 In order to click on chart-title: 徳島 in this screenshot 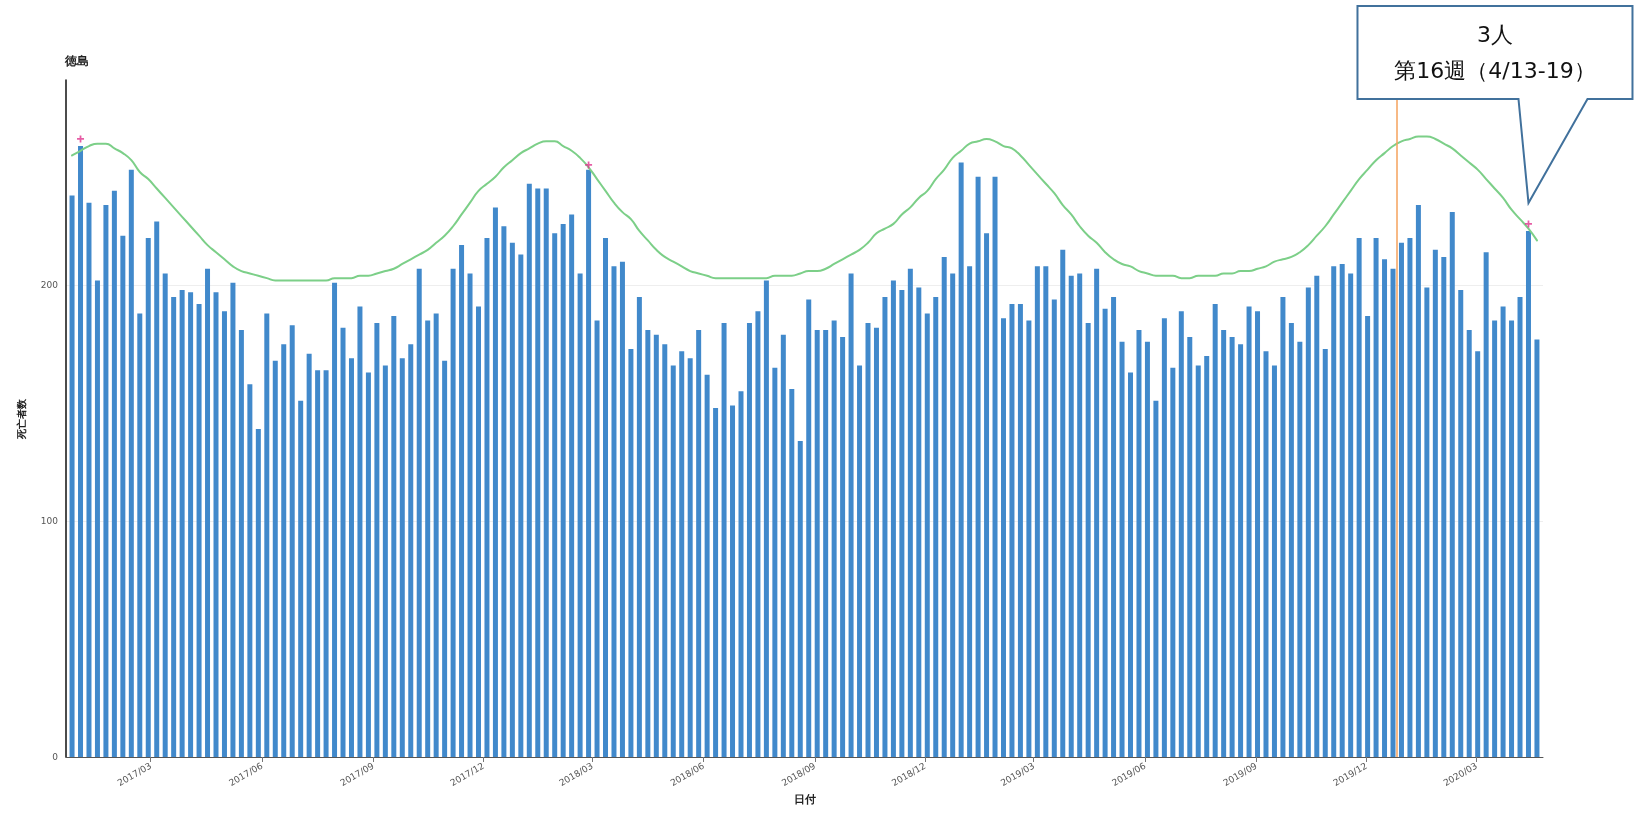, I will do `click(76, 61)`.